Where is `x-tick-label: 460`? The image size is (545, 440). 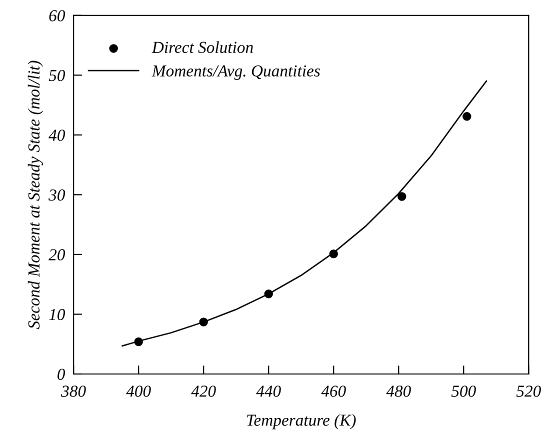
x-tick-label: 460 is located at coordinates (333, 391).